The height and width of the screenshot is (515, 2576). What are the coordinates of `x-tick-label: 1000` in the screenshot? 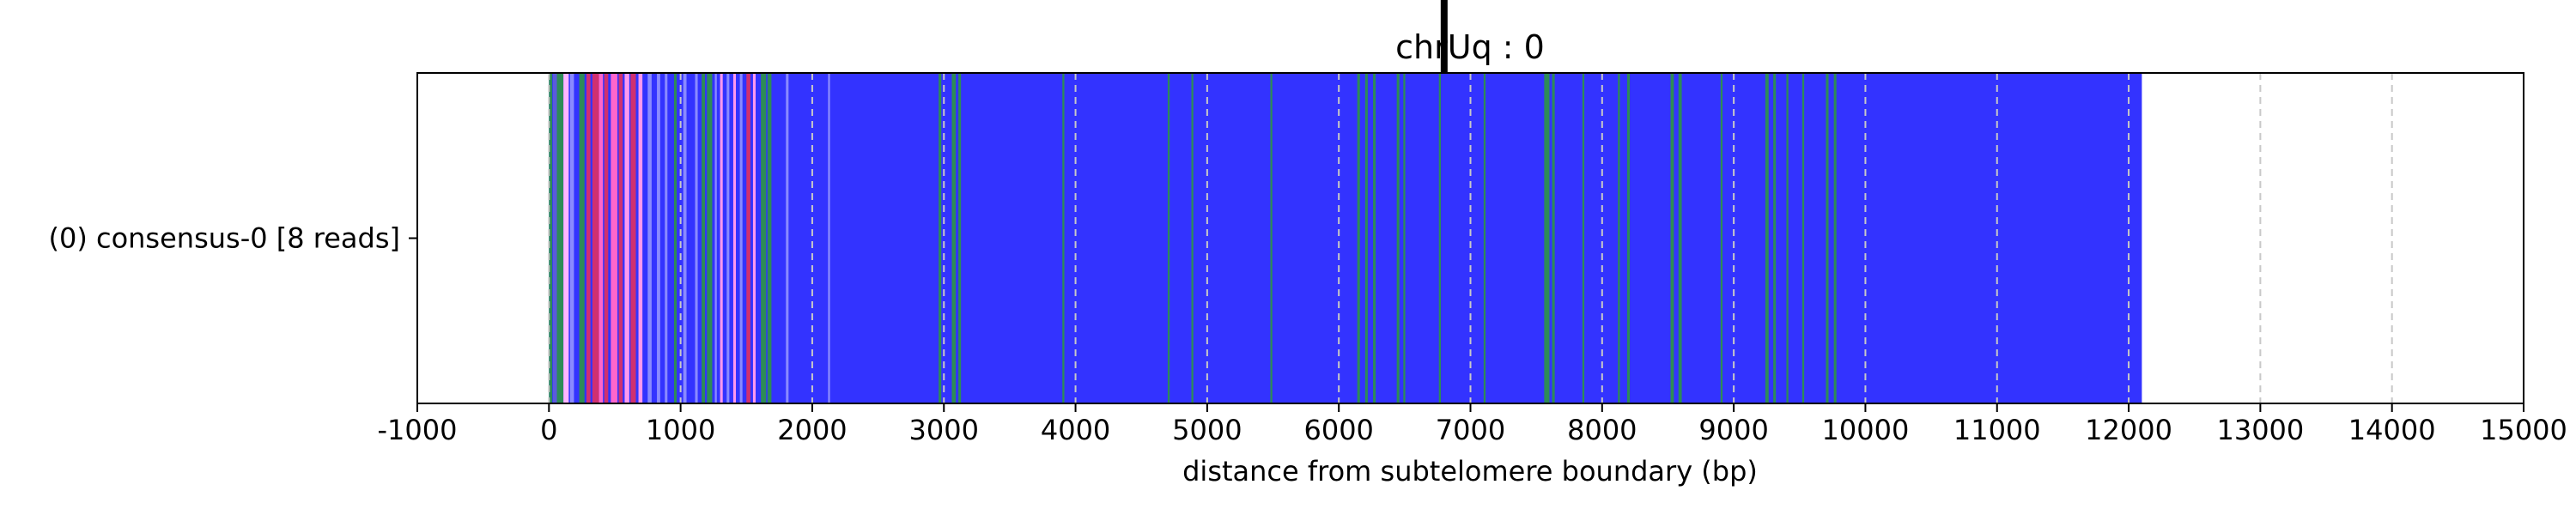 It's located at (680, 430).